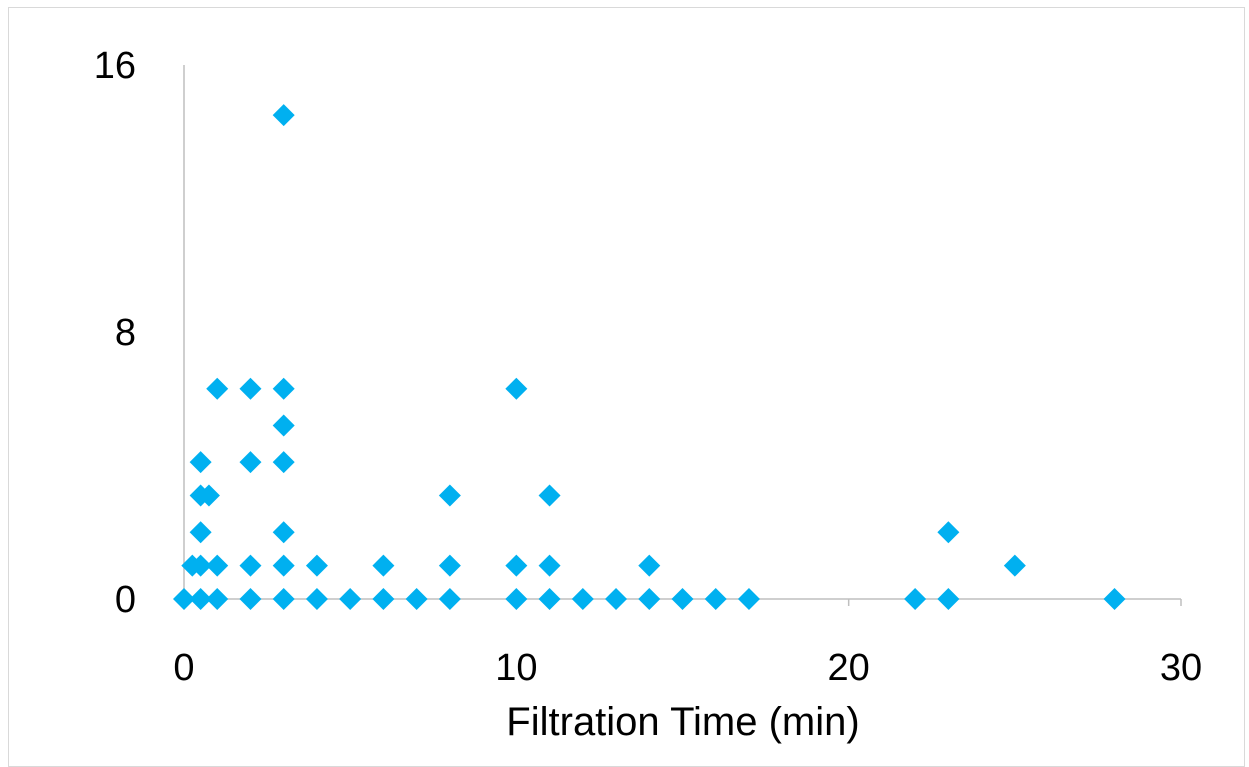 The width and height of the screenshot is (1249, 767). What do you see at coordinates (125, 333) in the screenshot?
I see `y-tick-label: 8` at bounding box center [125, 333].